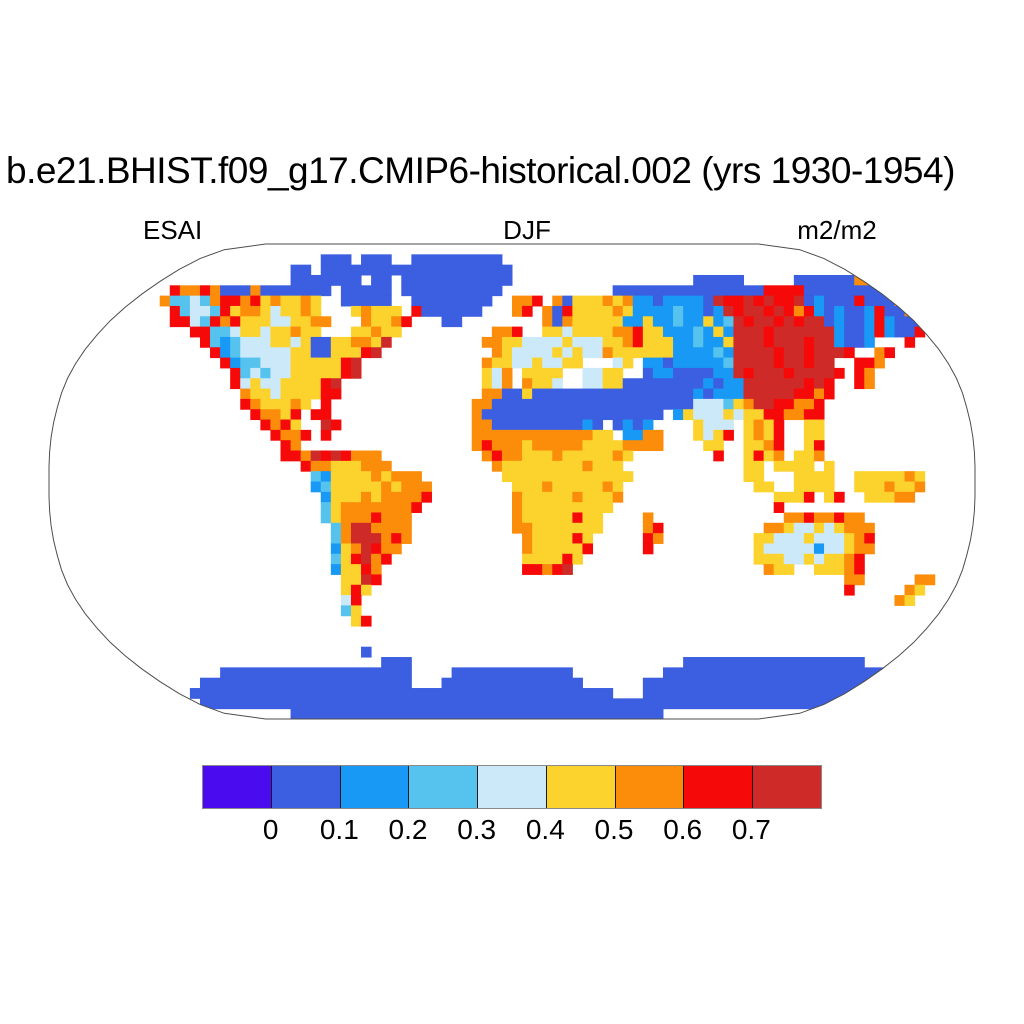 This screenshot has width=1024, height=1024. What do you see at coordinates (751, 829) in the screenshot?
I see `colorbar-tick-label: 0.7` at bounding box center [751, 829].